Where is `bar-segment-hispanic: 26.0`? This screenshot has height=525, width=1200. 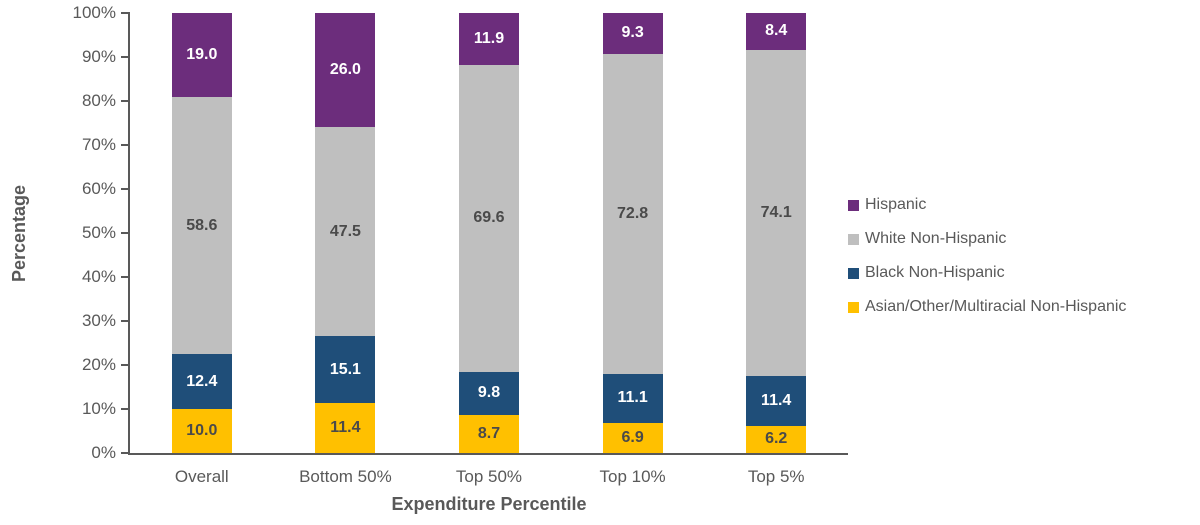 bar-segment-hispanic: 26.0 is located at coordinates (345, 70).